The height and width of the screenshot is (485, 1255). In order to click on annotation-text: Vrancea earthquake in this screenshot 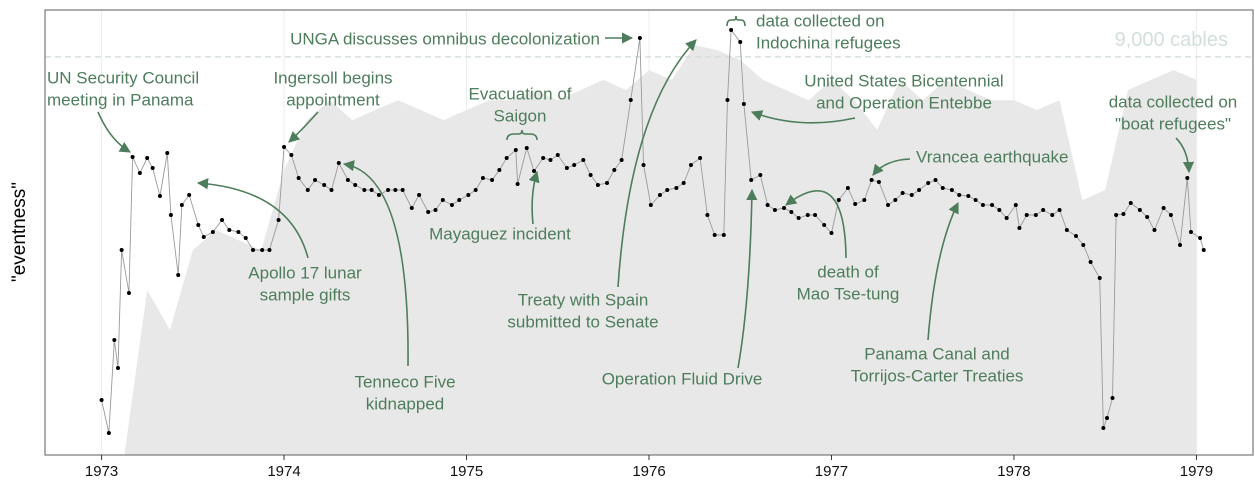, I will do `click(992, 156)`.